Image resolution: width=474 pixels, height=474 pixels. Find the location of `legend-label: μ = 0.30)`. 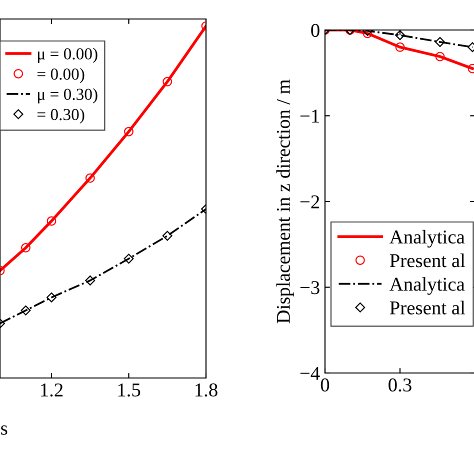

legend-label: μ = 0.30) is located at coordinates (68, 96).